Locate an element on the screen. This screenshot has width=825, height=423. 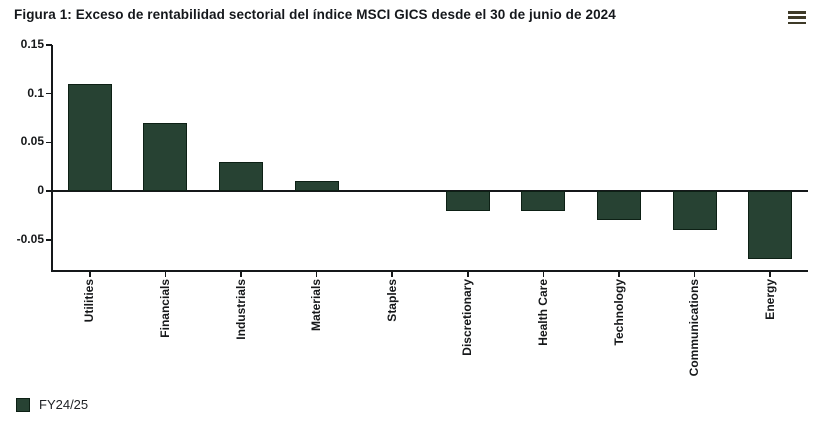
y-axis-label: 0.1 is located at coordinates (35, 92).